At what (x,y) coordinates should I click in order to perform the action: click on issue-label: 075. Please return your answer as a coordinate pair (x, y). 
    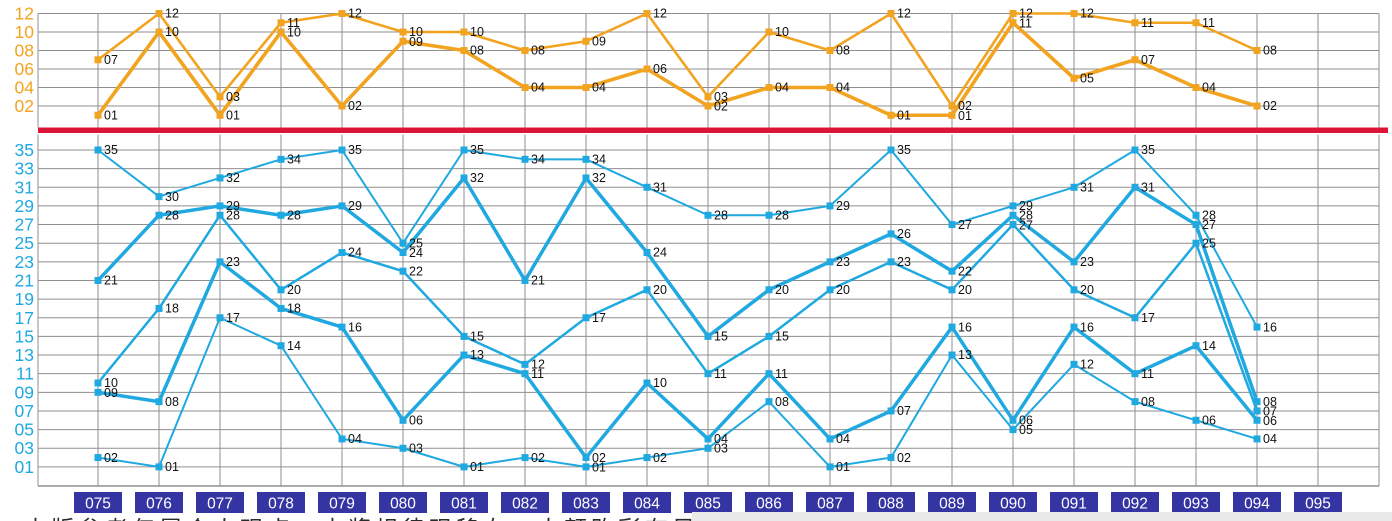
    Looking at the image, I should click on (98, 504).